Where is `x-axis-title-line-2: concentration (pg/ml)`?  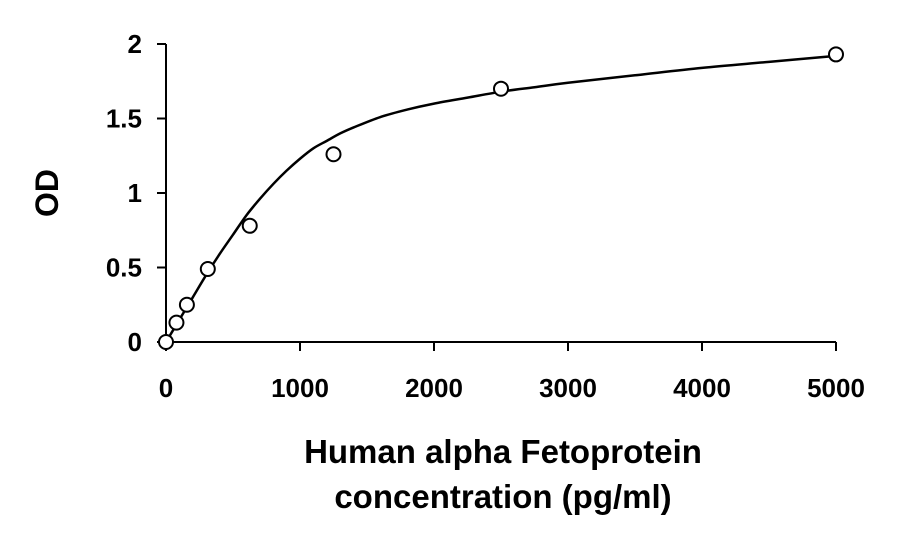 x-axis-title-line-2: concentration (pg/ml) is located at coordinates (502, 496).